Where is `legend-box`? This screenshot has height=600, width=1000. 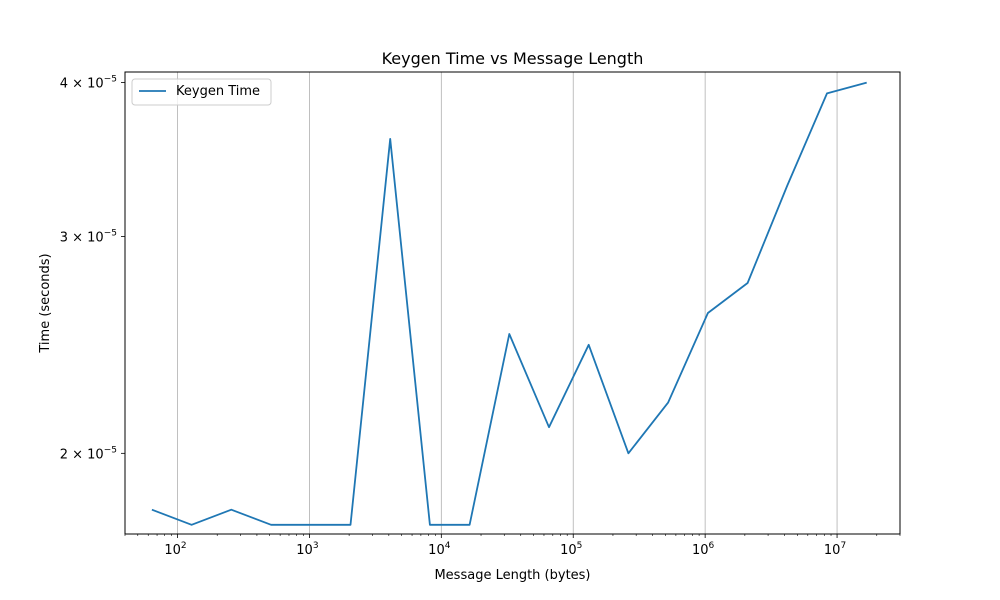 legend-box is located at coordinates (201, 92).